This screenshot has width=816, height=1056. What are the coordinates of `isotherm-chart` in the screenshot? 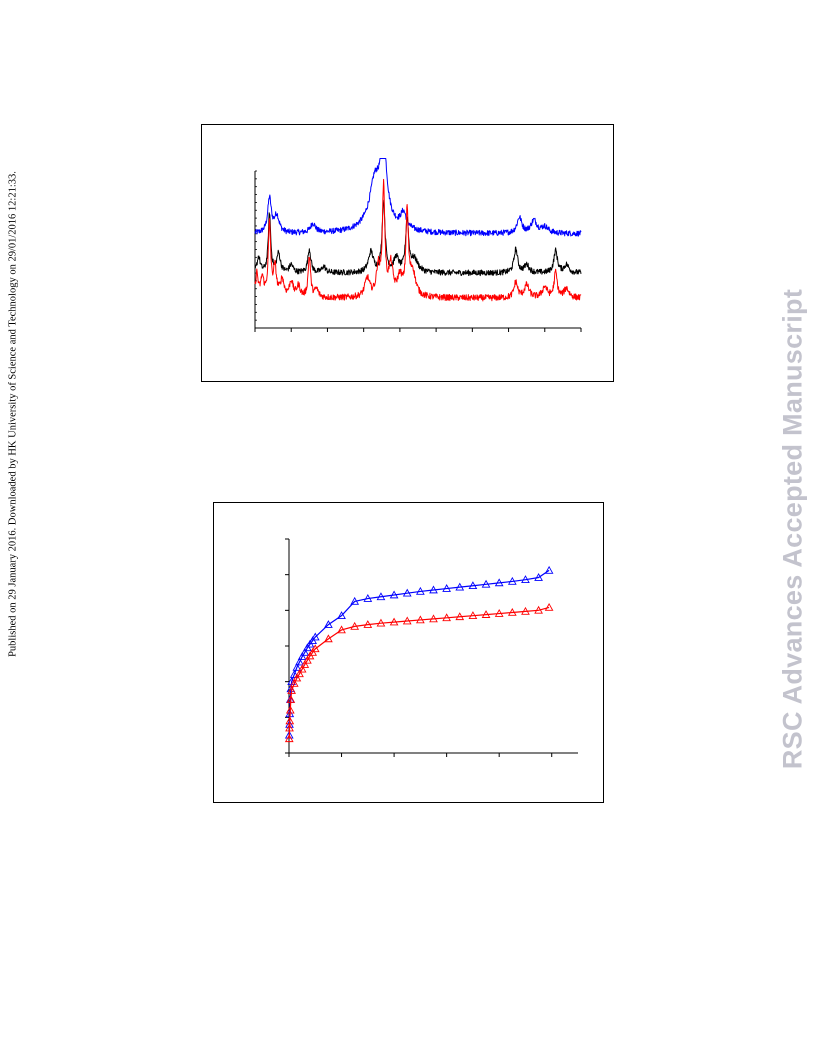 It's located at (431, 647).